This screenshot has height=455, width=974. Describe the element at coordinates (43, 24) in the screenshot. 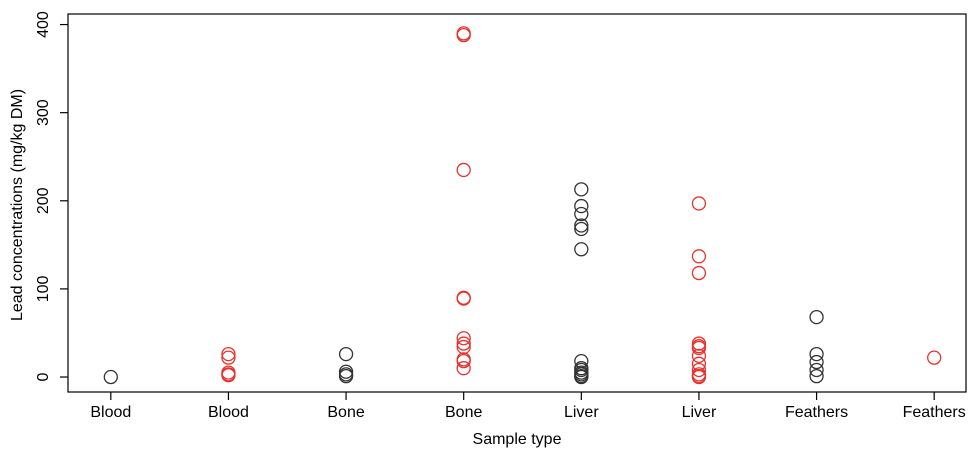

I see `y-tick-label: 400` at that location.